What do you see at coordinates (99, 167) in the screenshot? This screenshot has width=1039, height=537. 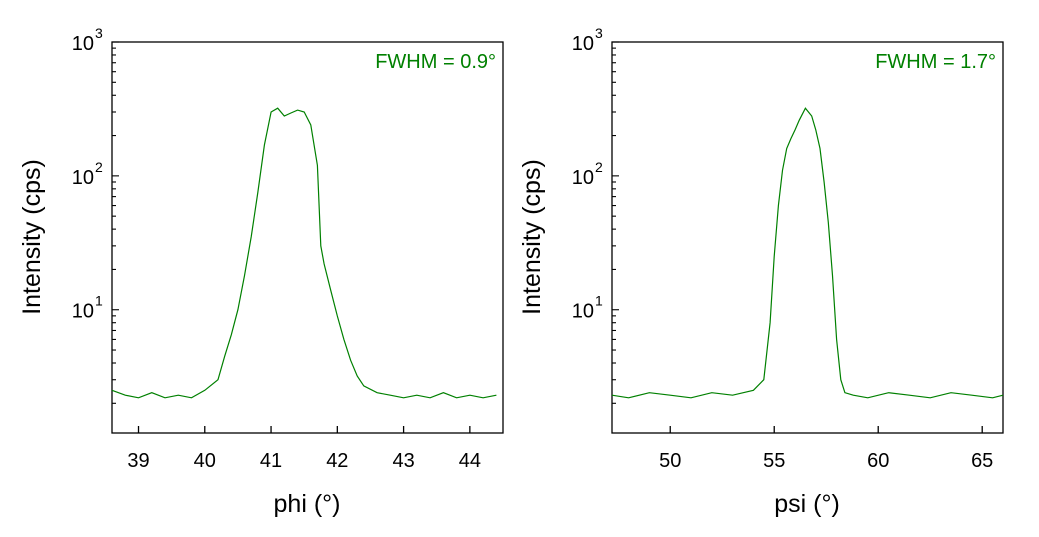 I see `phi-y-tick-exponent: 2` at bounding box center [99, 167].